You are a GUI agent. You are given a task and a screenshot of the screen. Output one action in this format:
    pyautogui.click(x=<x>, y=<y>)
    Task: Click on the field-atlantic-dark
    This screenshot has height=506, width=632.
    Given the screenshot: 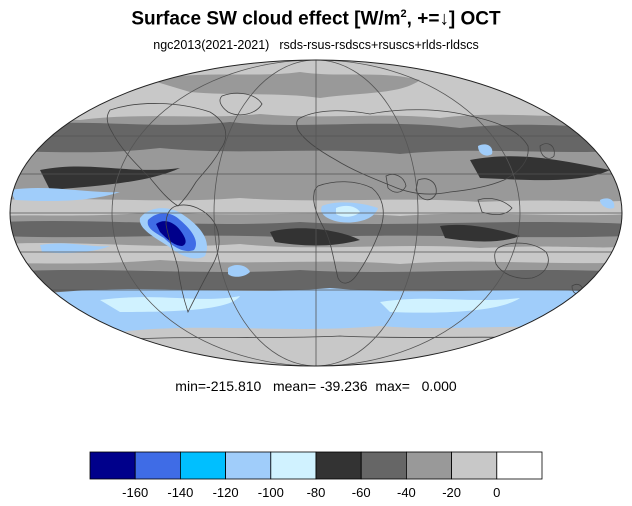 What is the action you would take?
    pyautogui.click(x=315, y=237)
    